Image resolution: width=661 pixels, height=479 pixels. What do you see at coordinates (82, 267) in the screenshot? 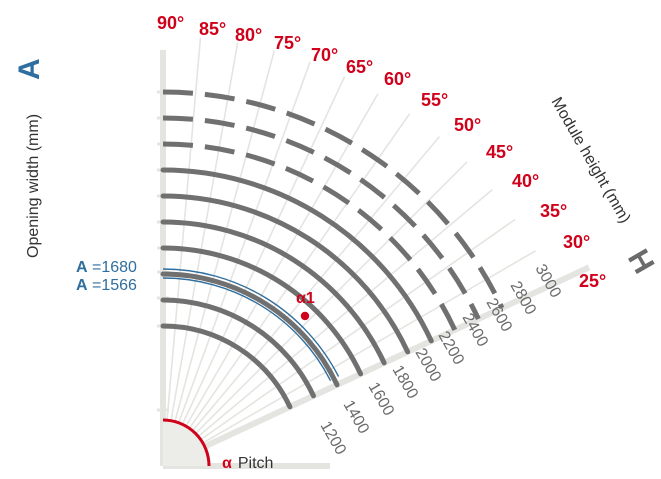
I see `marker-1-letter: A` at bounding box center [82, 267].